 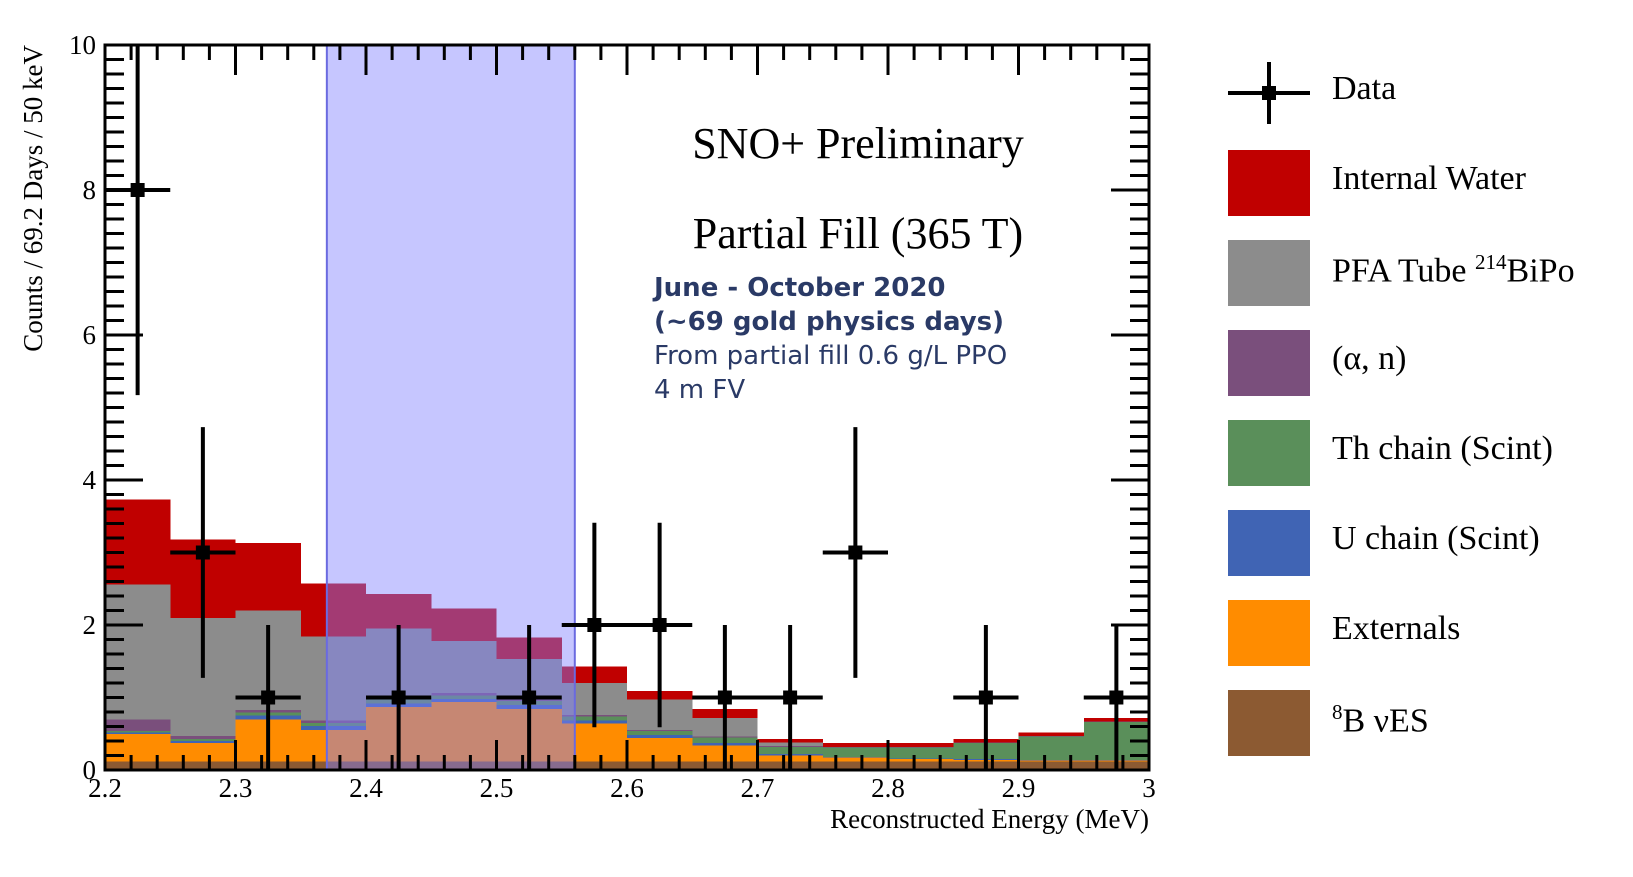 I want to click on x-tick-label-4: 2.6, so click(x=627, y=788).